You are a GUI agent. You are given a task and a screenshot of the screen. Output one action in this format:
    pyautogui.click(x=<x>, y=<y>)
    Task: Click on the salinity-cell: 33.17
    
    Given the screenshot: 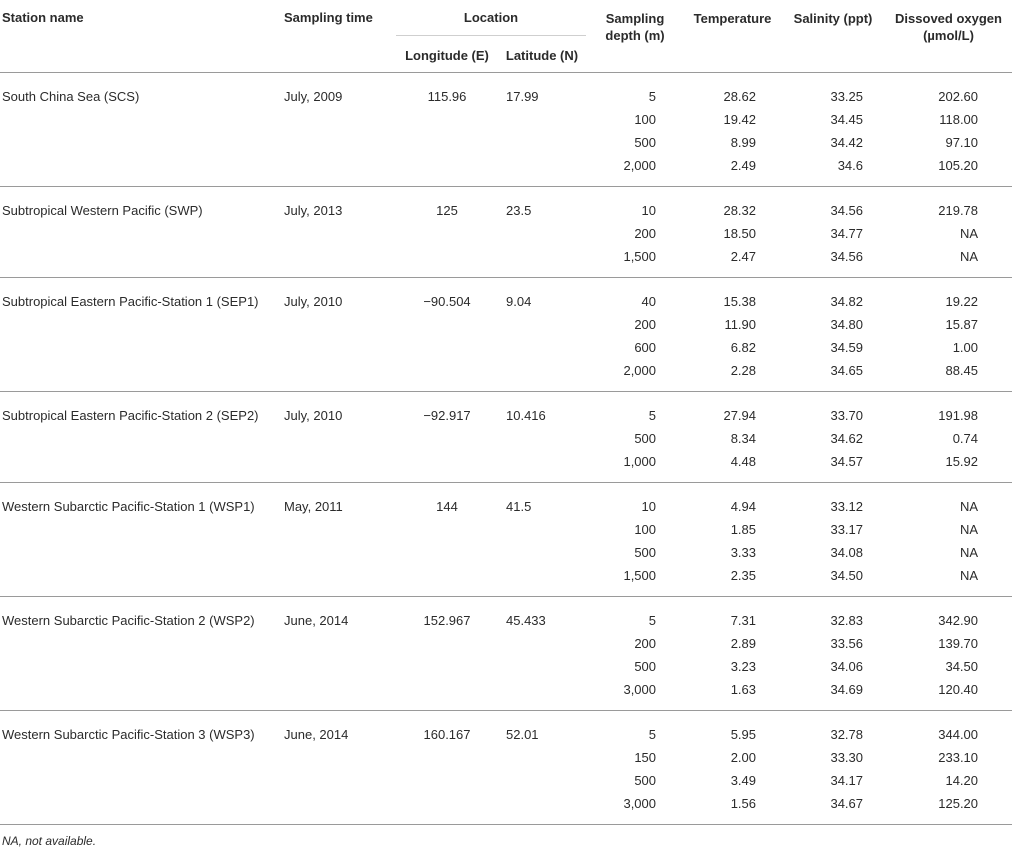 What is the action you would take?
    pyautogui.click(x=847, y=529)
    